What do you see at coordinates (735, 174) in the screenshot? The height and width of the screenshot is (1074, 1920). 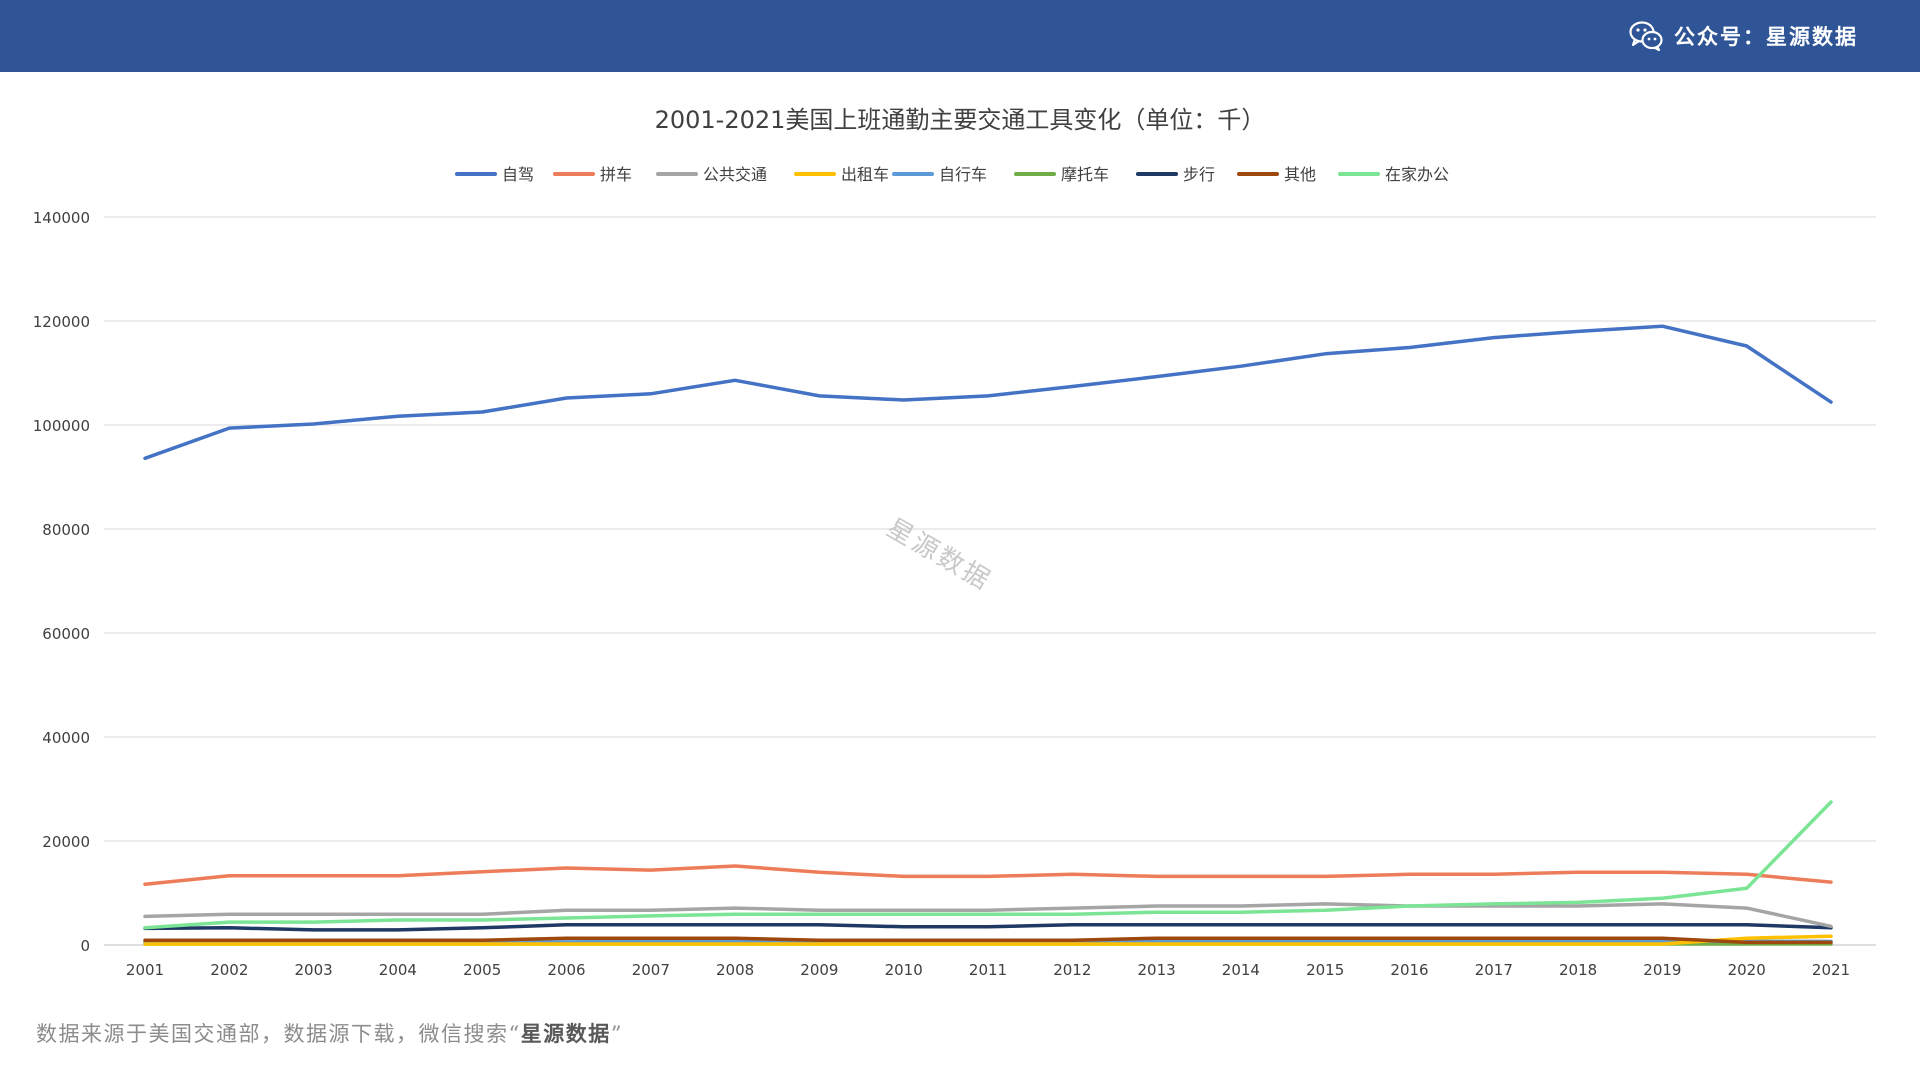 I see `legend-label-2: 公共交通` at bounding box center [735, 174].